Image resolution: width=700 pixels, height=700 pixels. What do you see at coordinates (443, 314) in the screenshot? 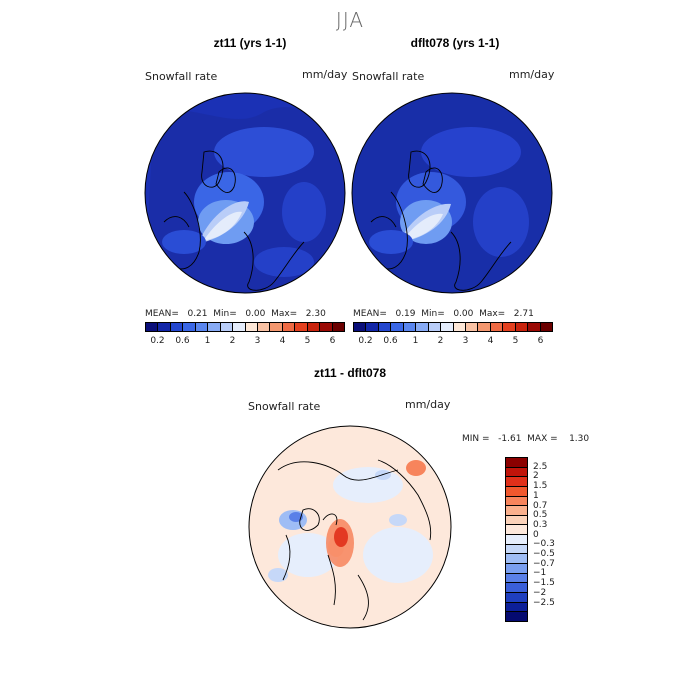
I see `panel-right-stats: MEAN= 0.19 Min= 0.00 Max= 2.71` at bounding box center [443, 314].